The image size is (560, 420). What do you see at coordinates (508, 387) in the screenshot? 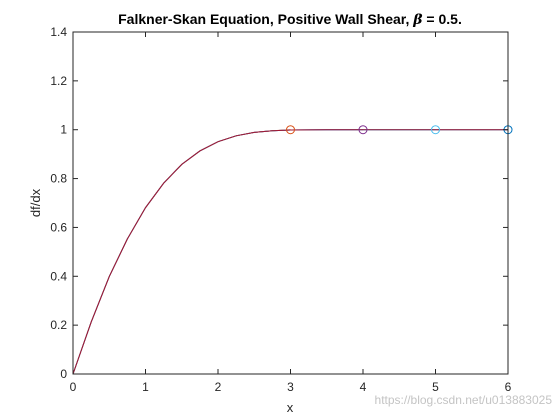
I see `x-tick-label: 6` at bounding box center [508, 387].